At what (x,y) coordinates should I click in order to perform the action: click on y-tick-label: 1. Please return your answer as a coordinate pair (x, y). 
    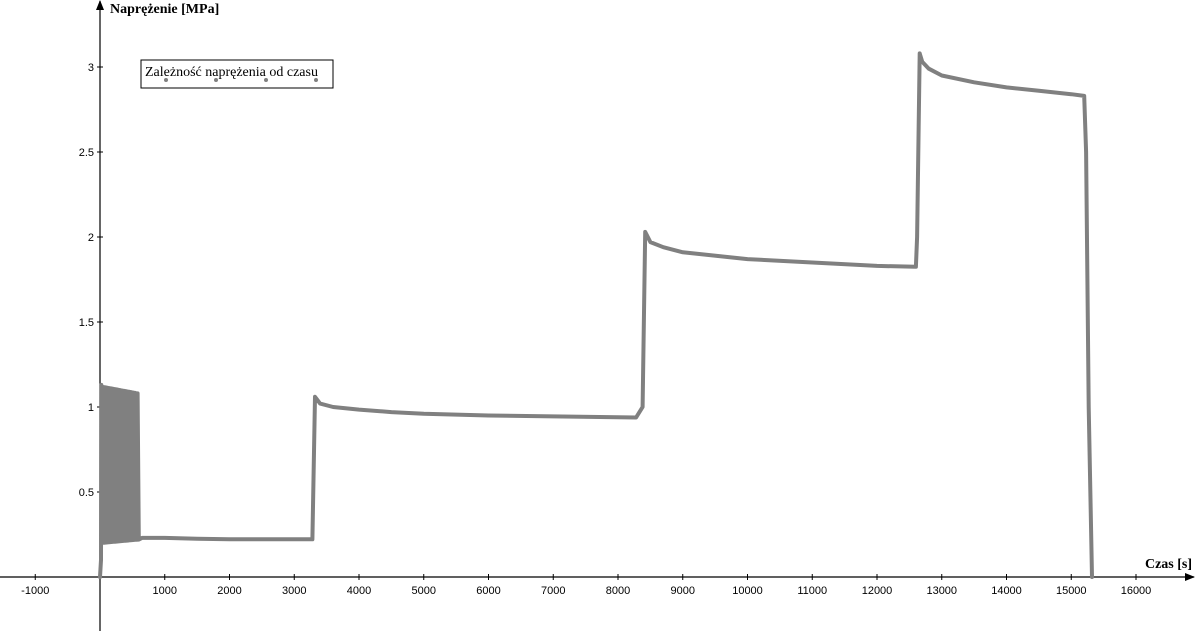
    Looking at the image, I should click on (91, 408).